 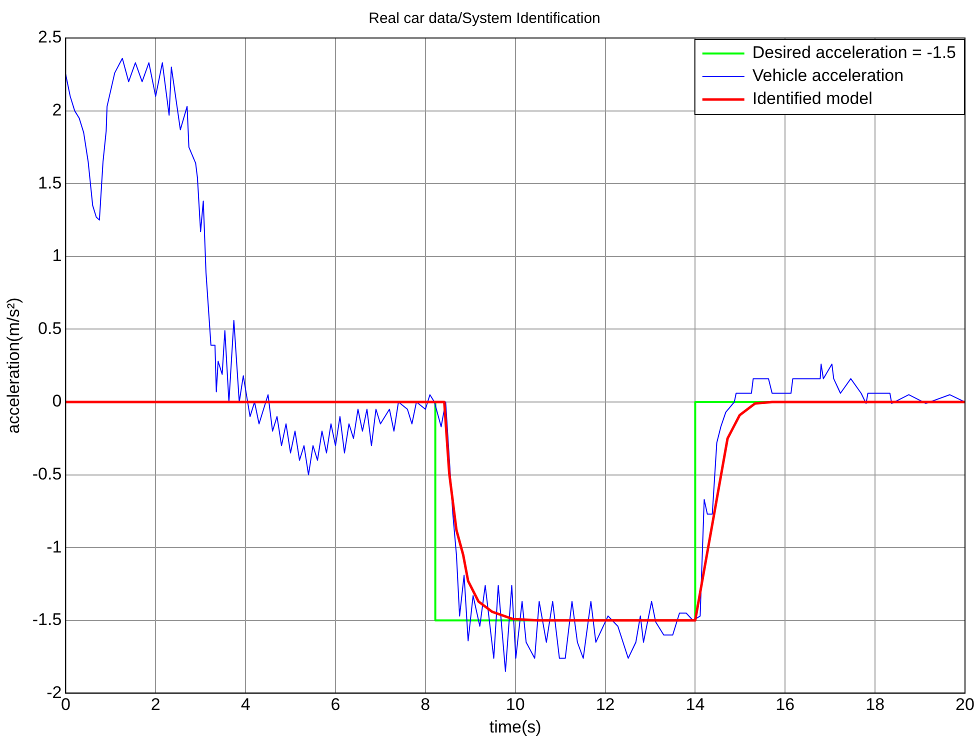 What do you see at coordinates (425, 704) in the screenshot?
I see `x-tick-label: 8` at bounding box center [425, 704].